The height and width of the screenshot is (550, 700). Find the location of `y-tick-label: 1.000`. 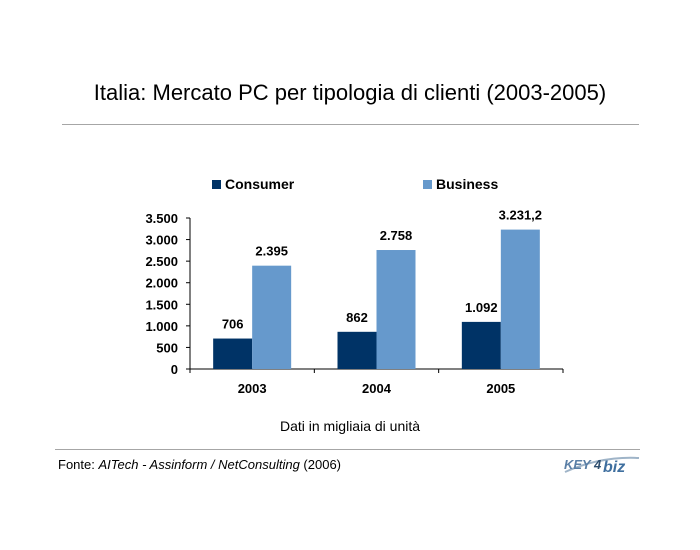

y-tick-label: 1.000 is located at coordinates (161, 326).